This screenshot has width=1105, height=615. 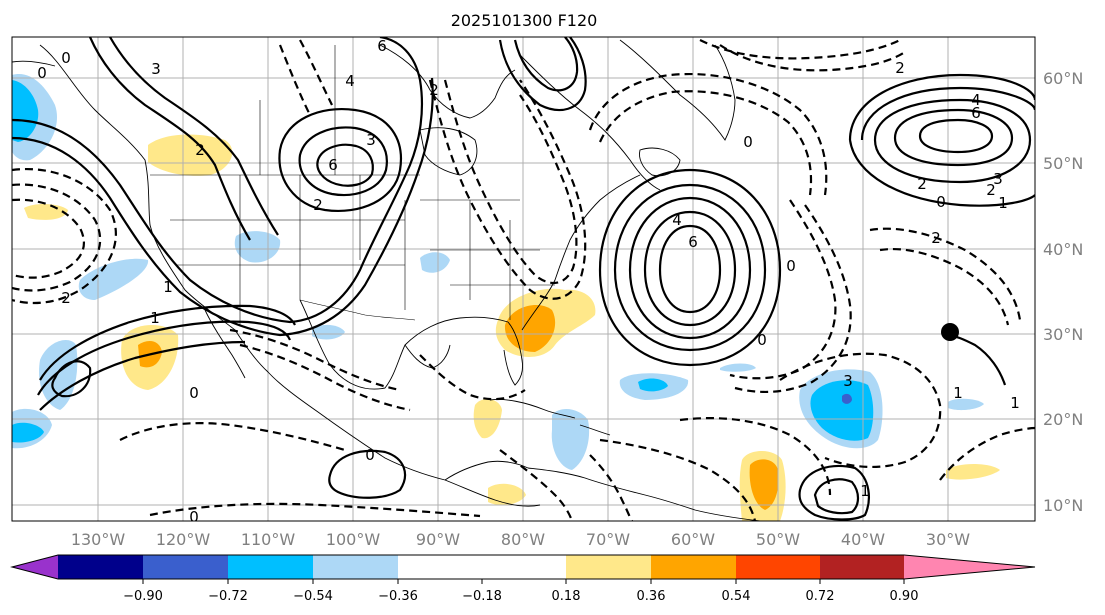 I want to click on colorbar-tick-label: 0.72, so click(x=820, y=596).